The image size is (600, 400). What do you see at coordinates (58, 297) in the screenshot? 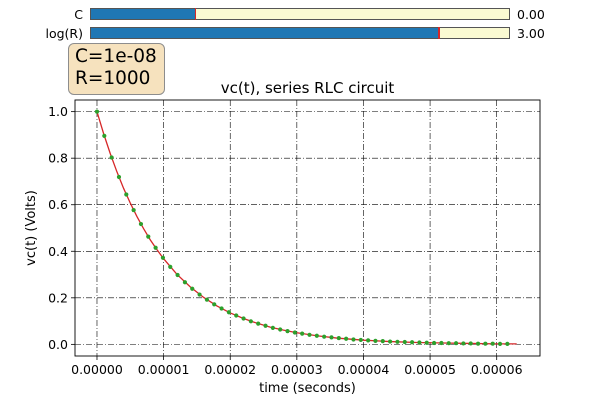
I see `y-tick-label: 0.2` at bounding box center [58, 297].